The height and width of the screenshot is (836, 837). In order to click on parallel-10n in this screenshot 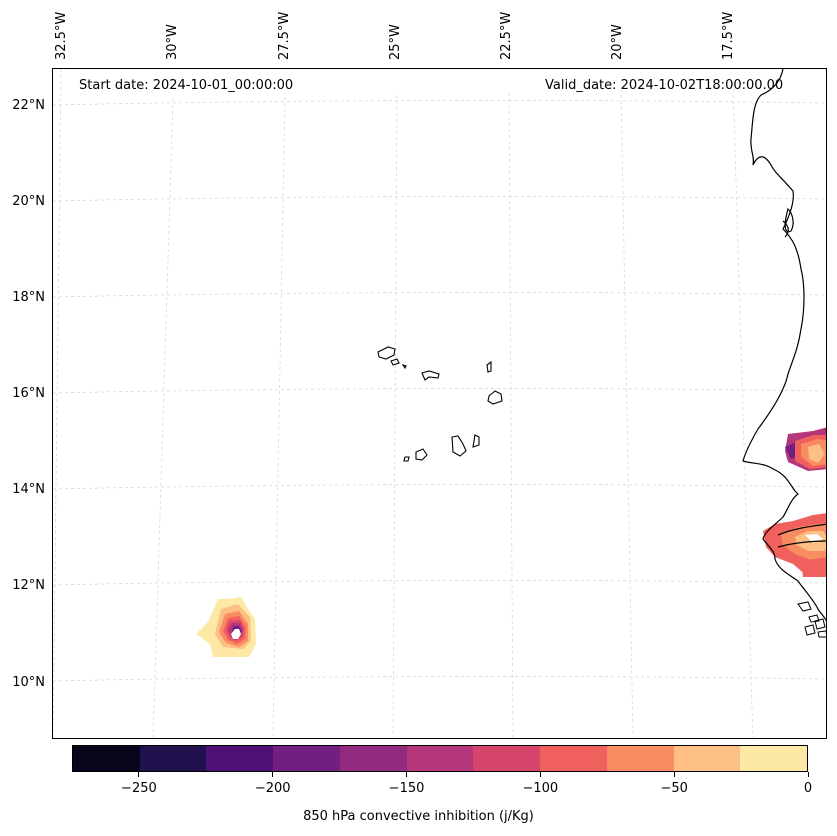, I will do `click(439, 679)`.